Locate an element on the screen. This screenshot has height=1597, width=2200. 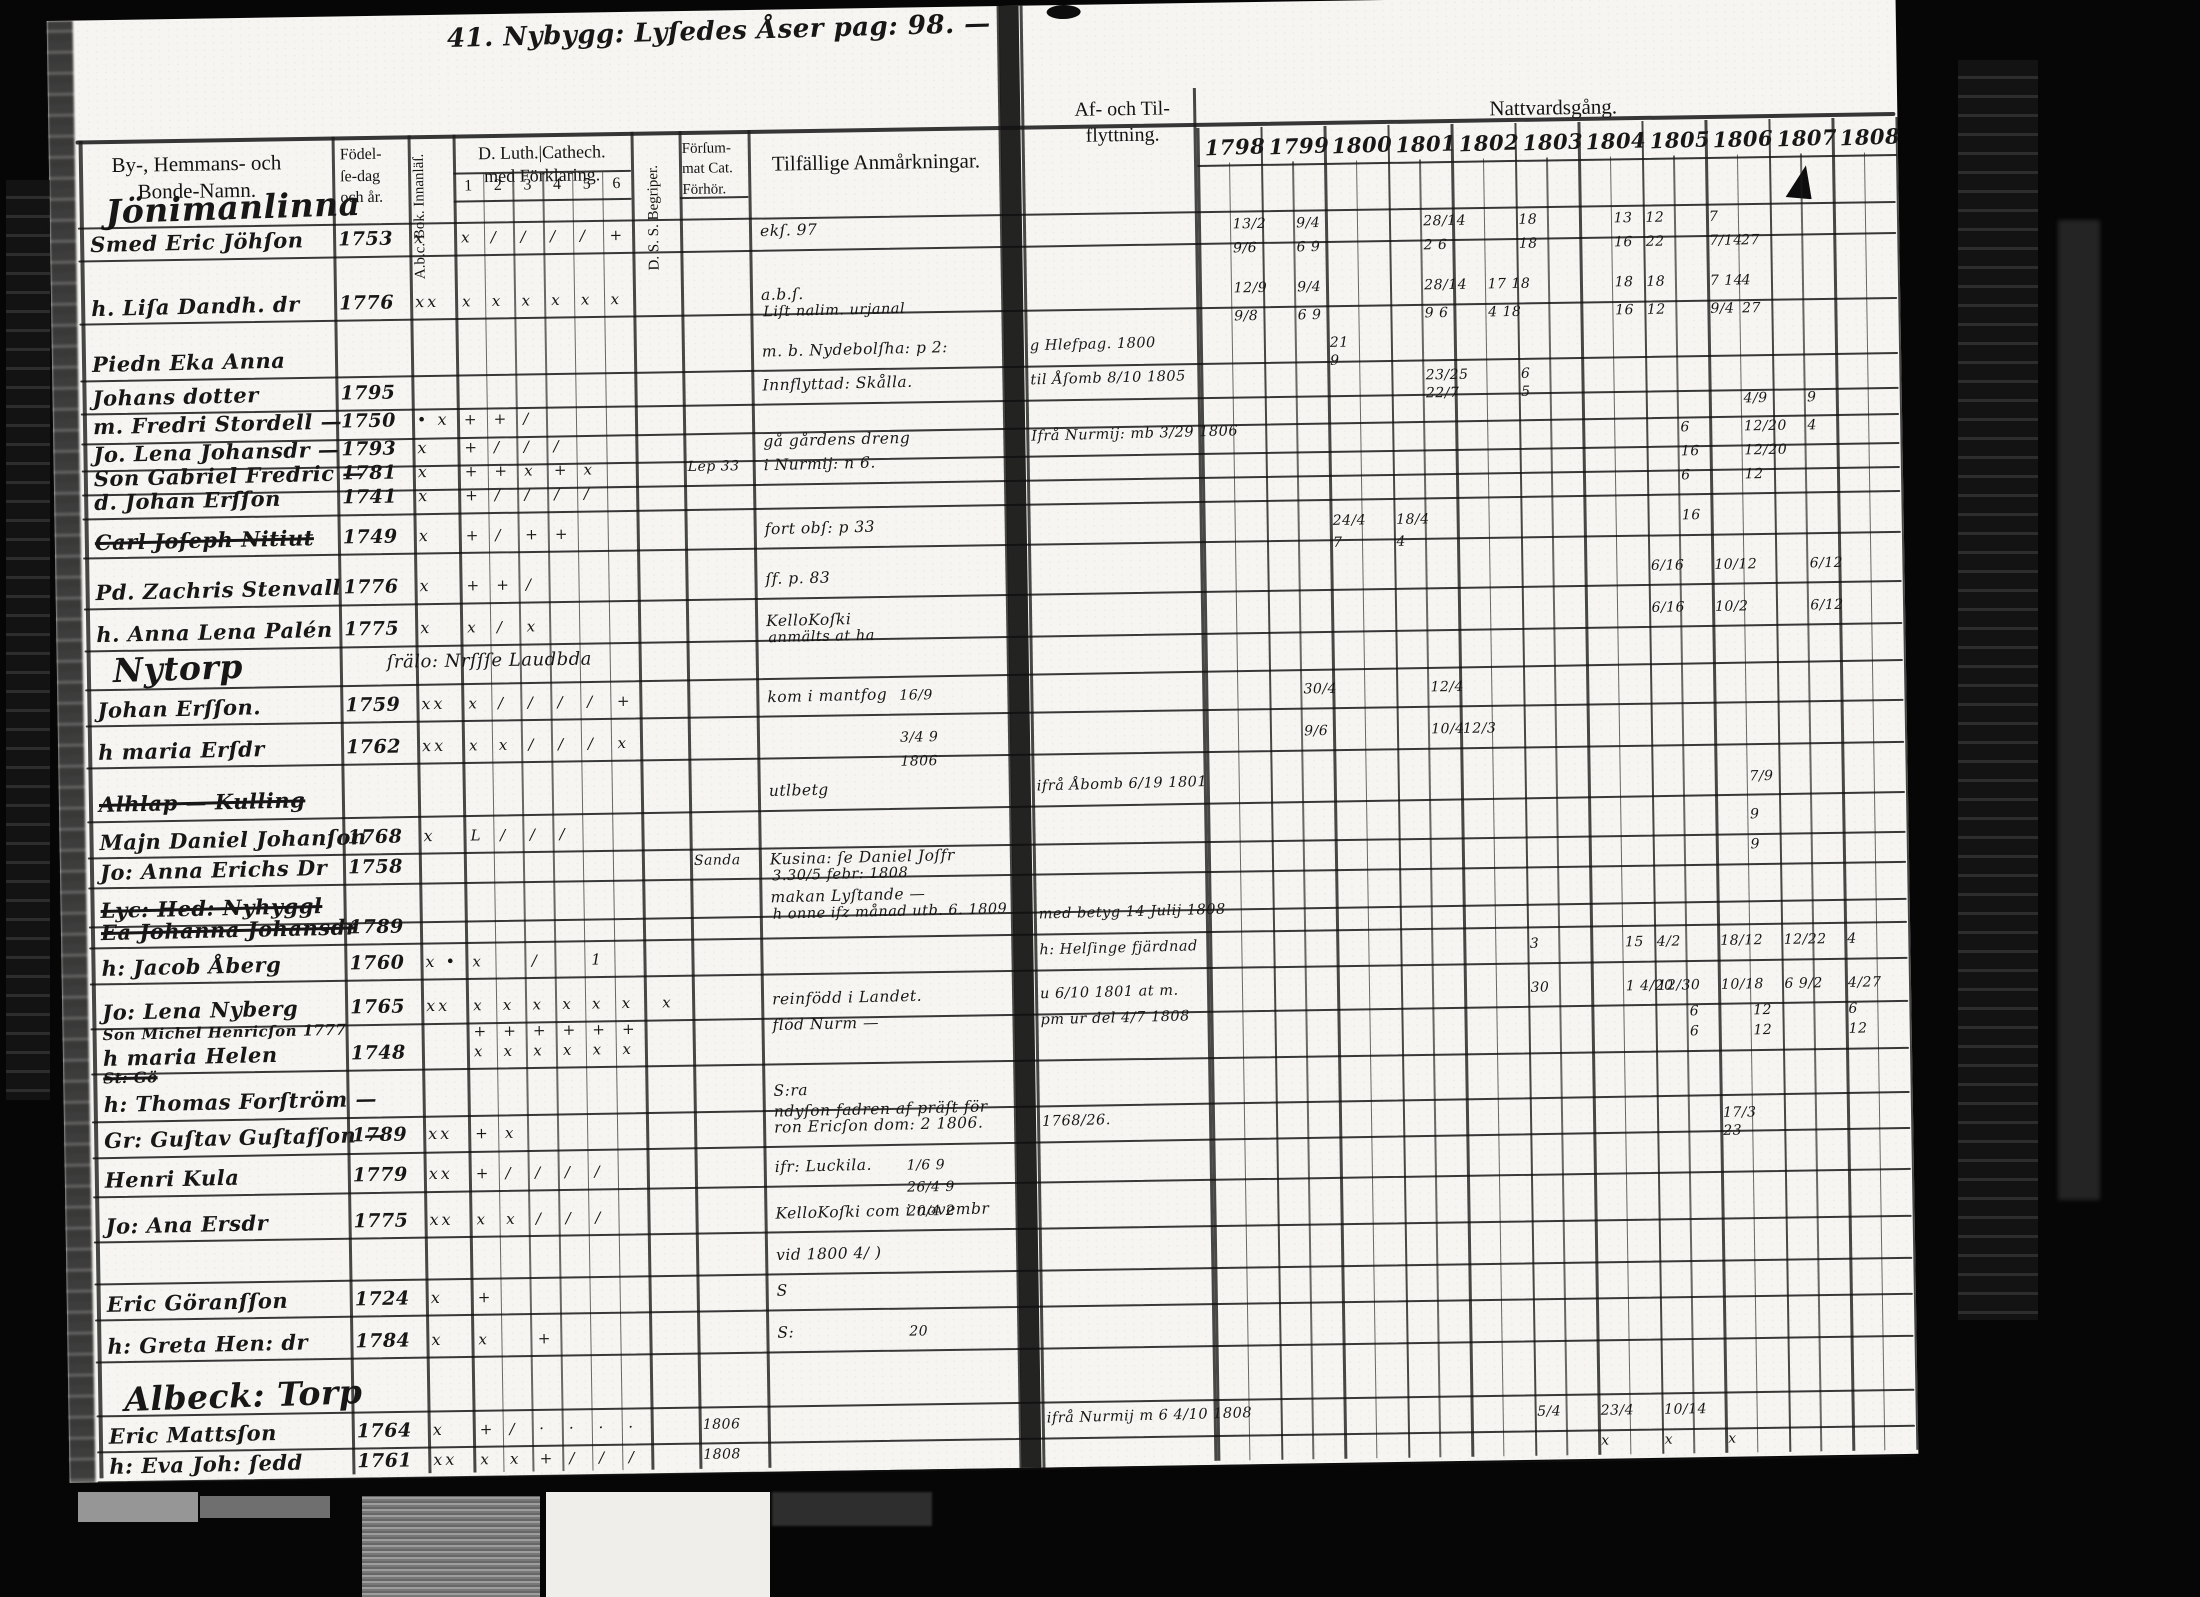
cath-mark: 1 is located at coordinates (596, 959).